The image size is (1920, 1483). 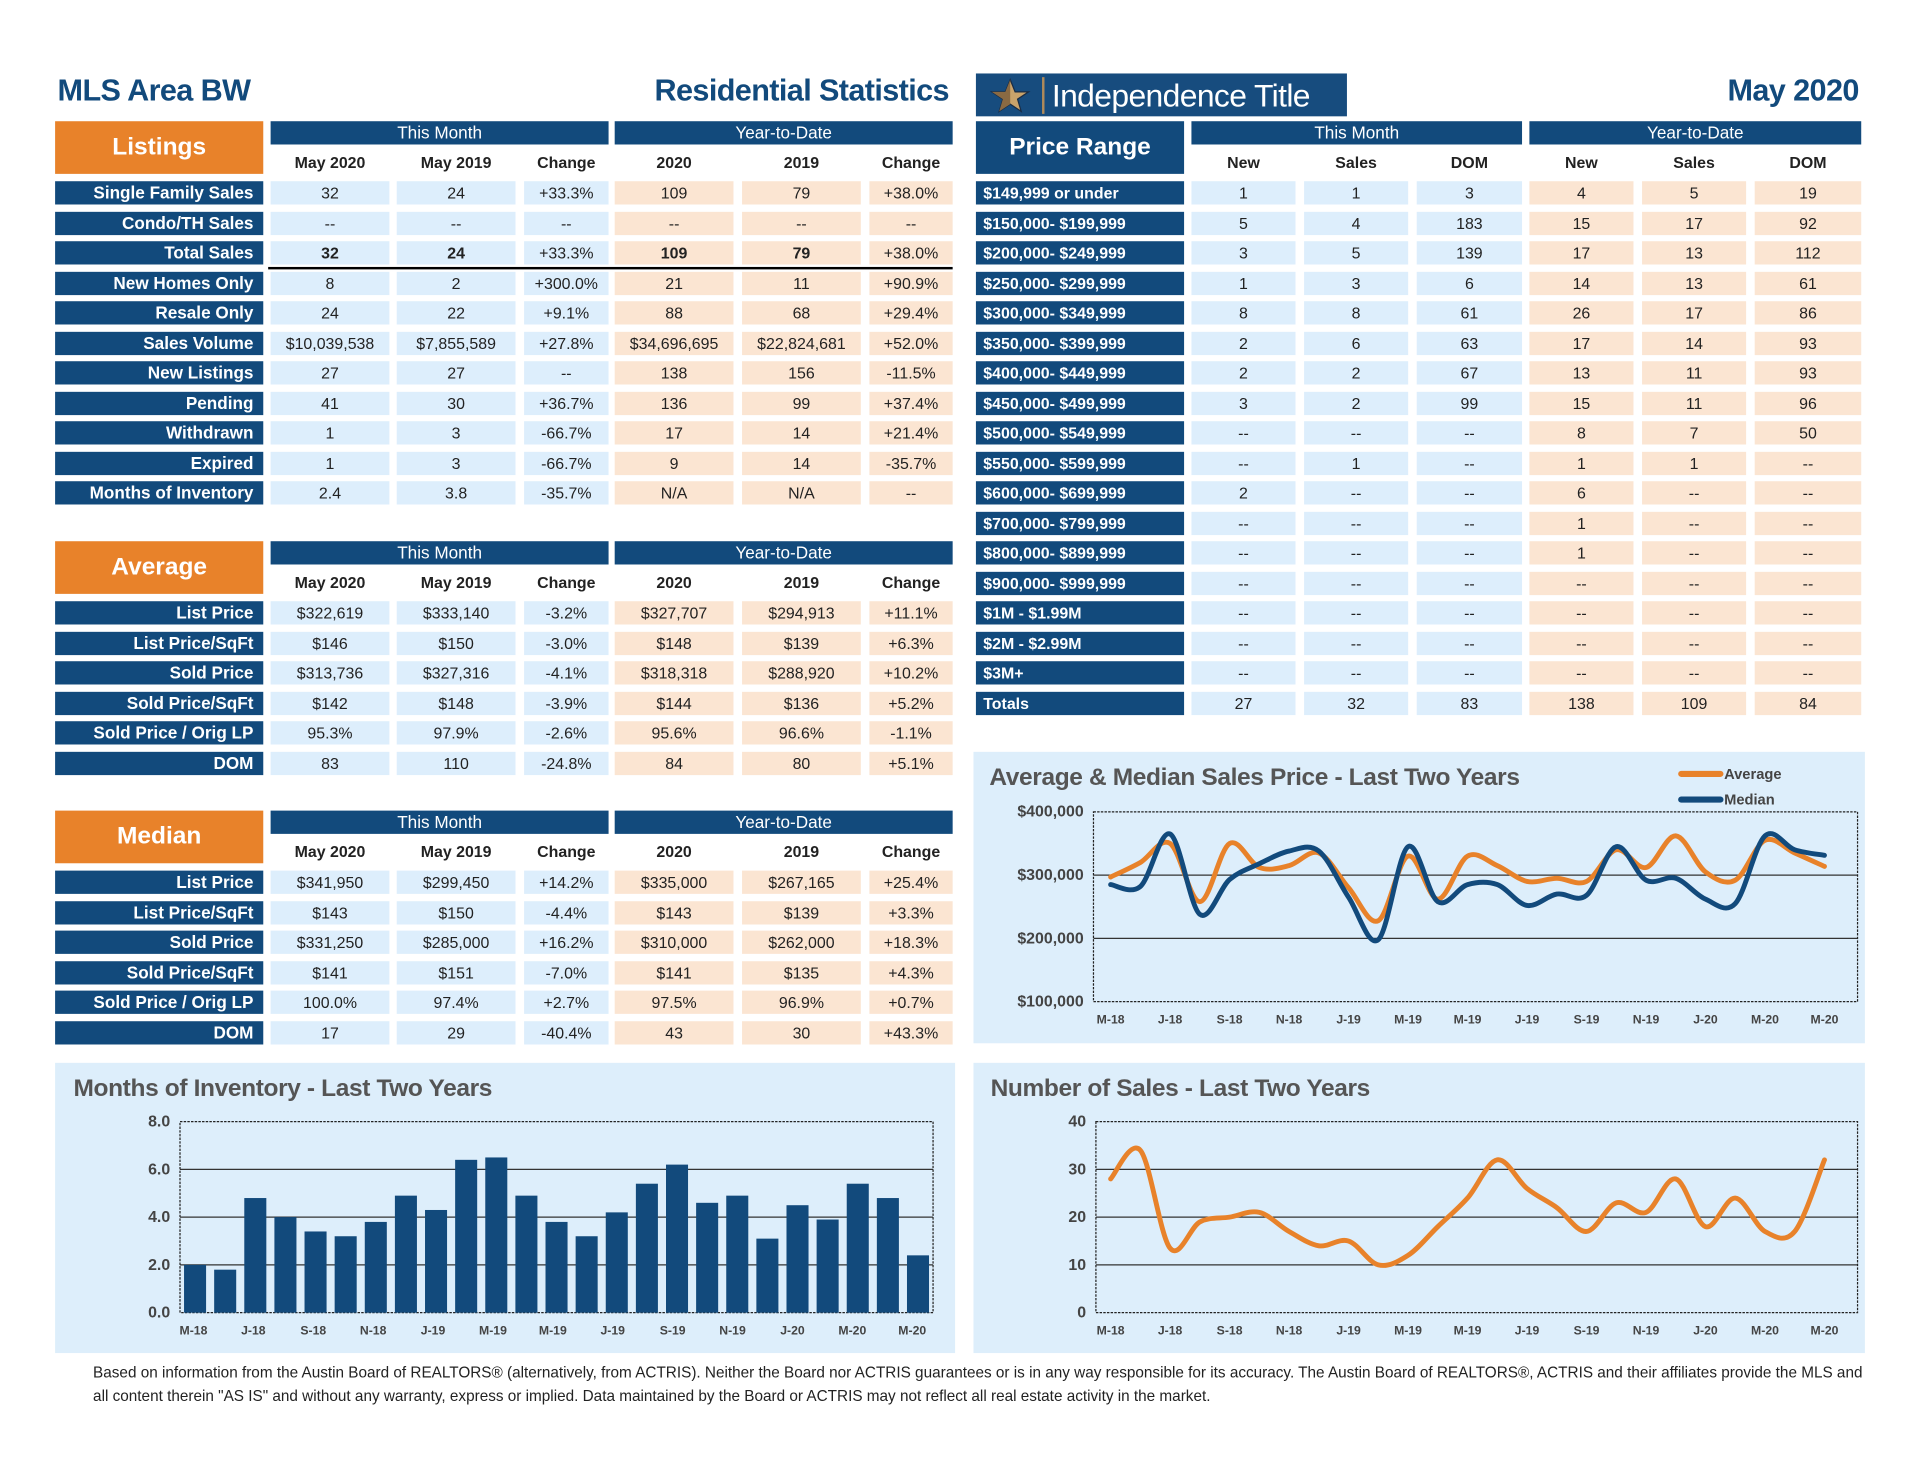 What do you see at coordinates (159, 463) in the screenshot?
I see `row-label: Expired` at bounding box center [159, 463].